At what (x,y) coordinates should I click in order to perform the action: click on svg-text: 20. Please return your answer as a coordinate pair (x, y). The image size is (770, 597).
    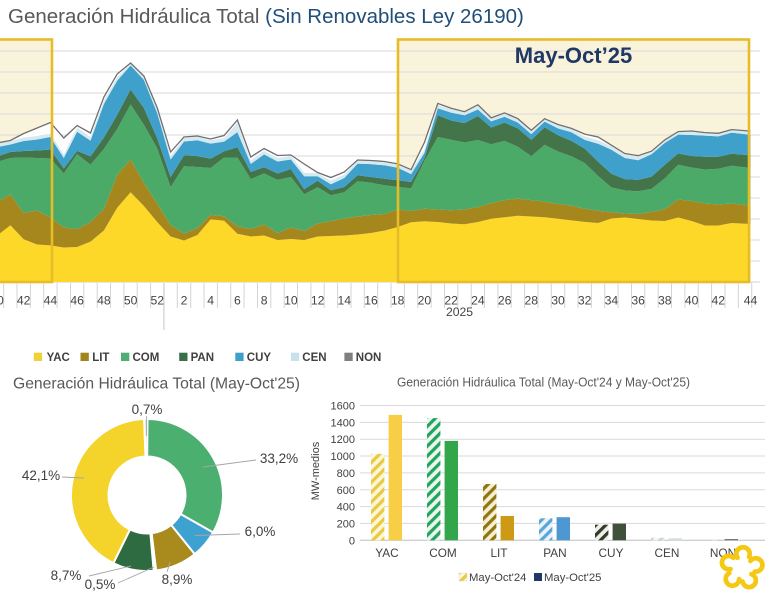
    Looking at the image, I should click on (425, 301).